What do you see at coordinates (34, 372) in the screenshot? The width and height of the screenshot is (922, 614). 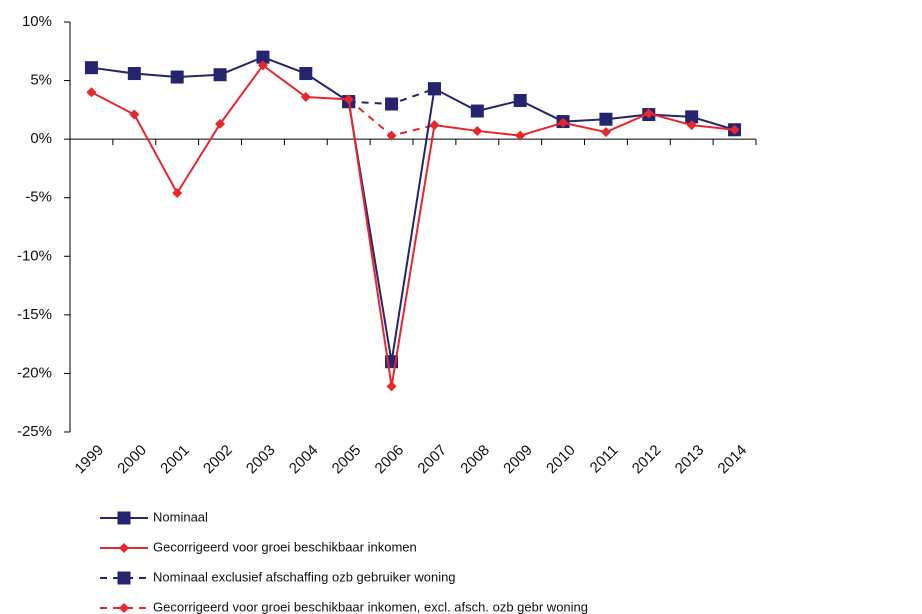 I see `y-tick-label: -20%` at bounding box center [34, 372].